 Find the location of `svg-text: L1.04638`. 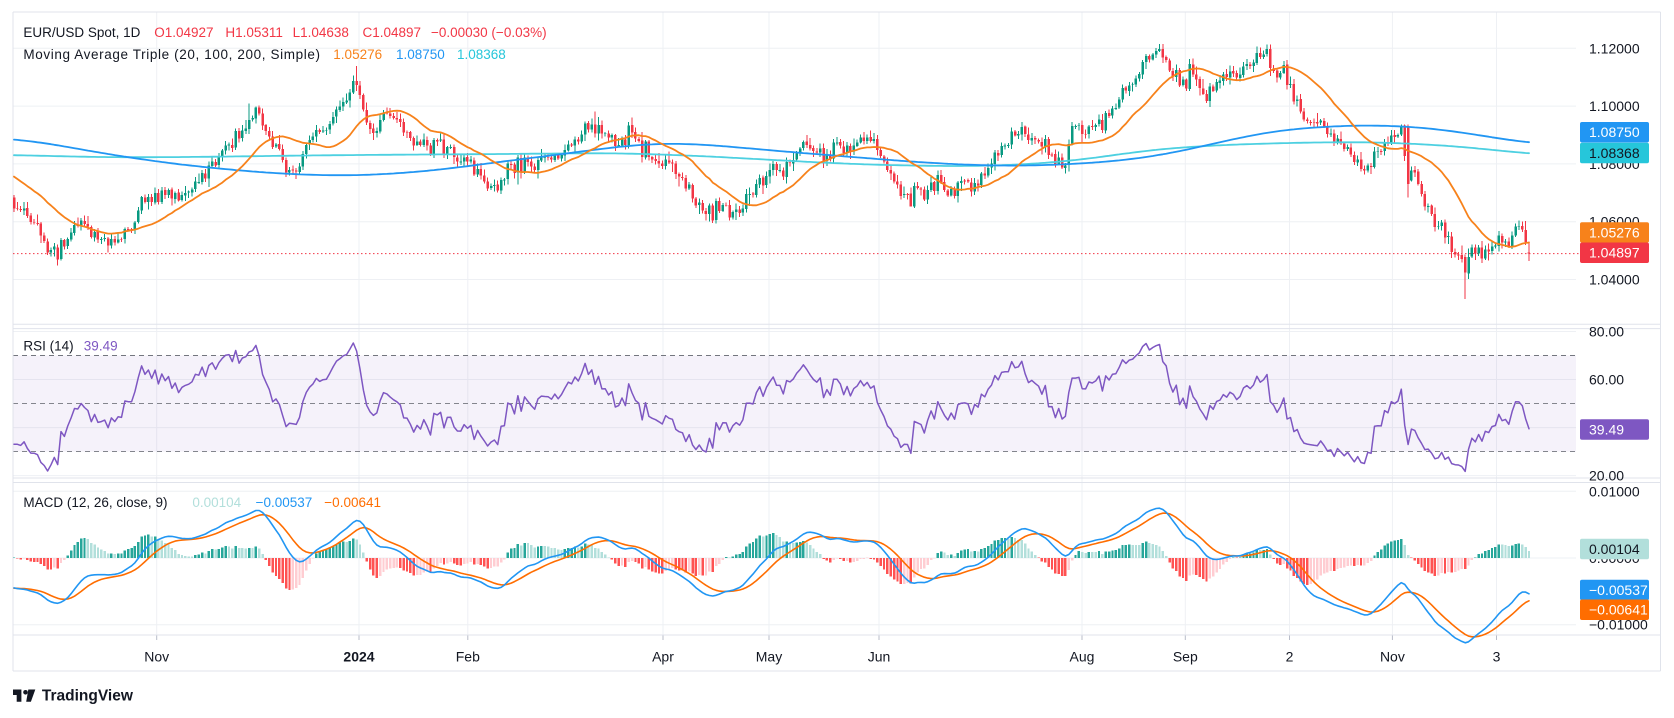

svg-text: L1.04638 is located at coordinates (321, 32).